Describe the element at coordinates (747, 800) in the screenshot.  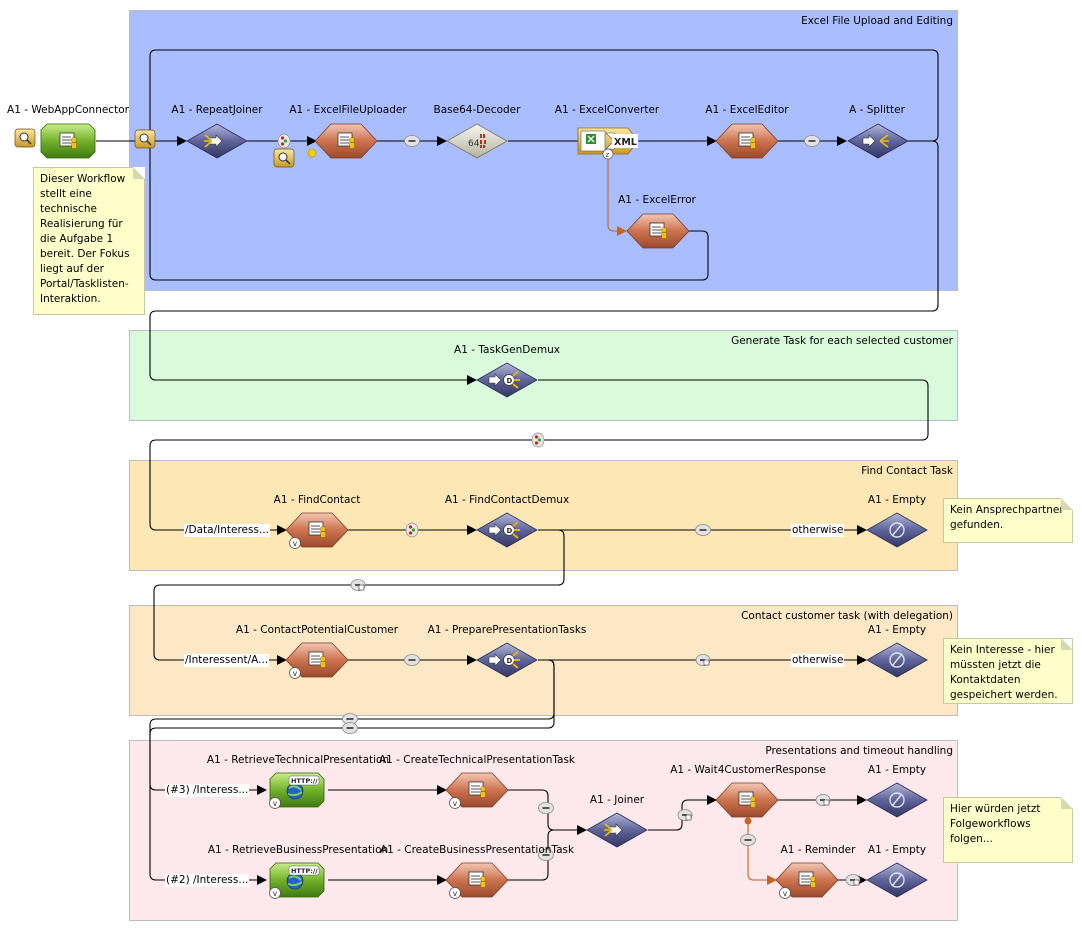
I see `wait4-customer-response-node` at that location.